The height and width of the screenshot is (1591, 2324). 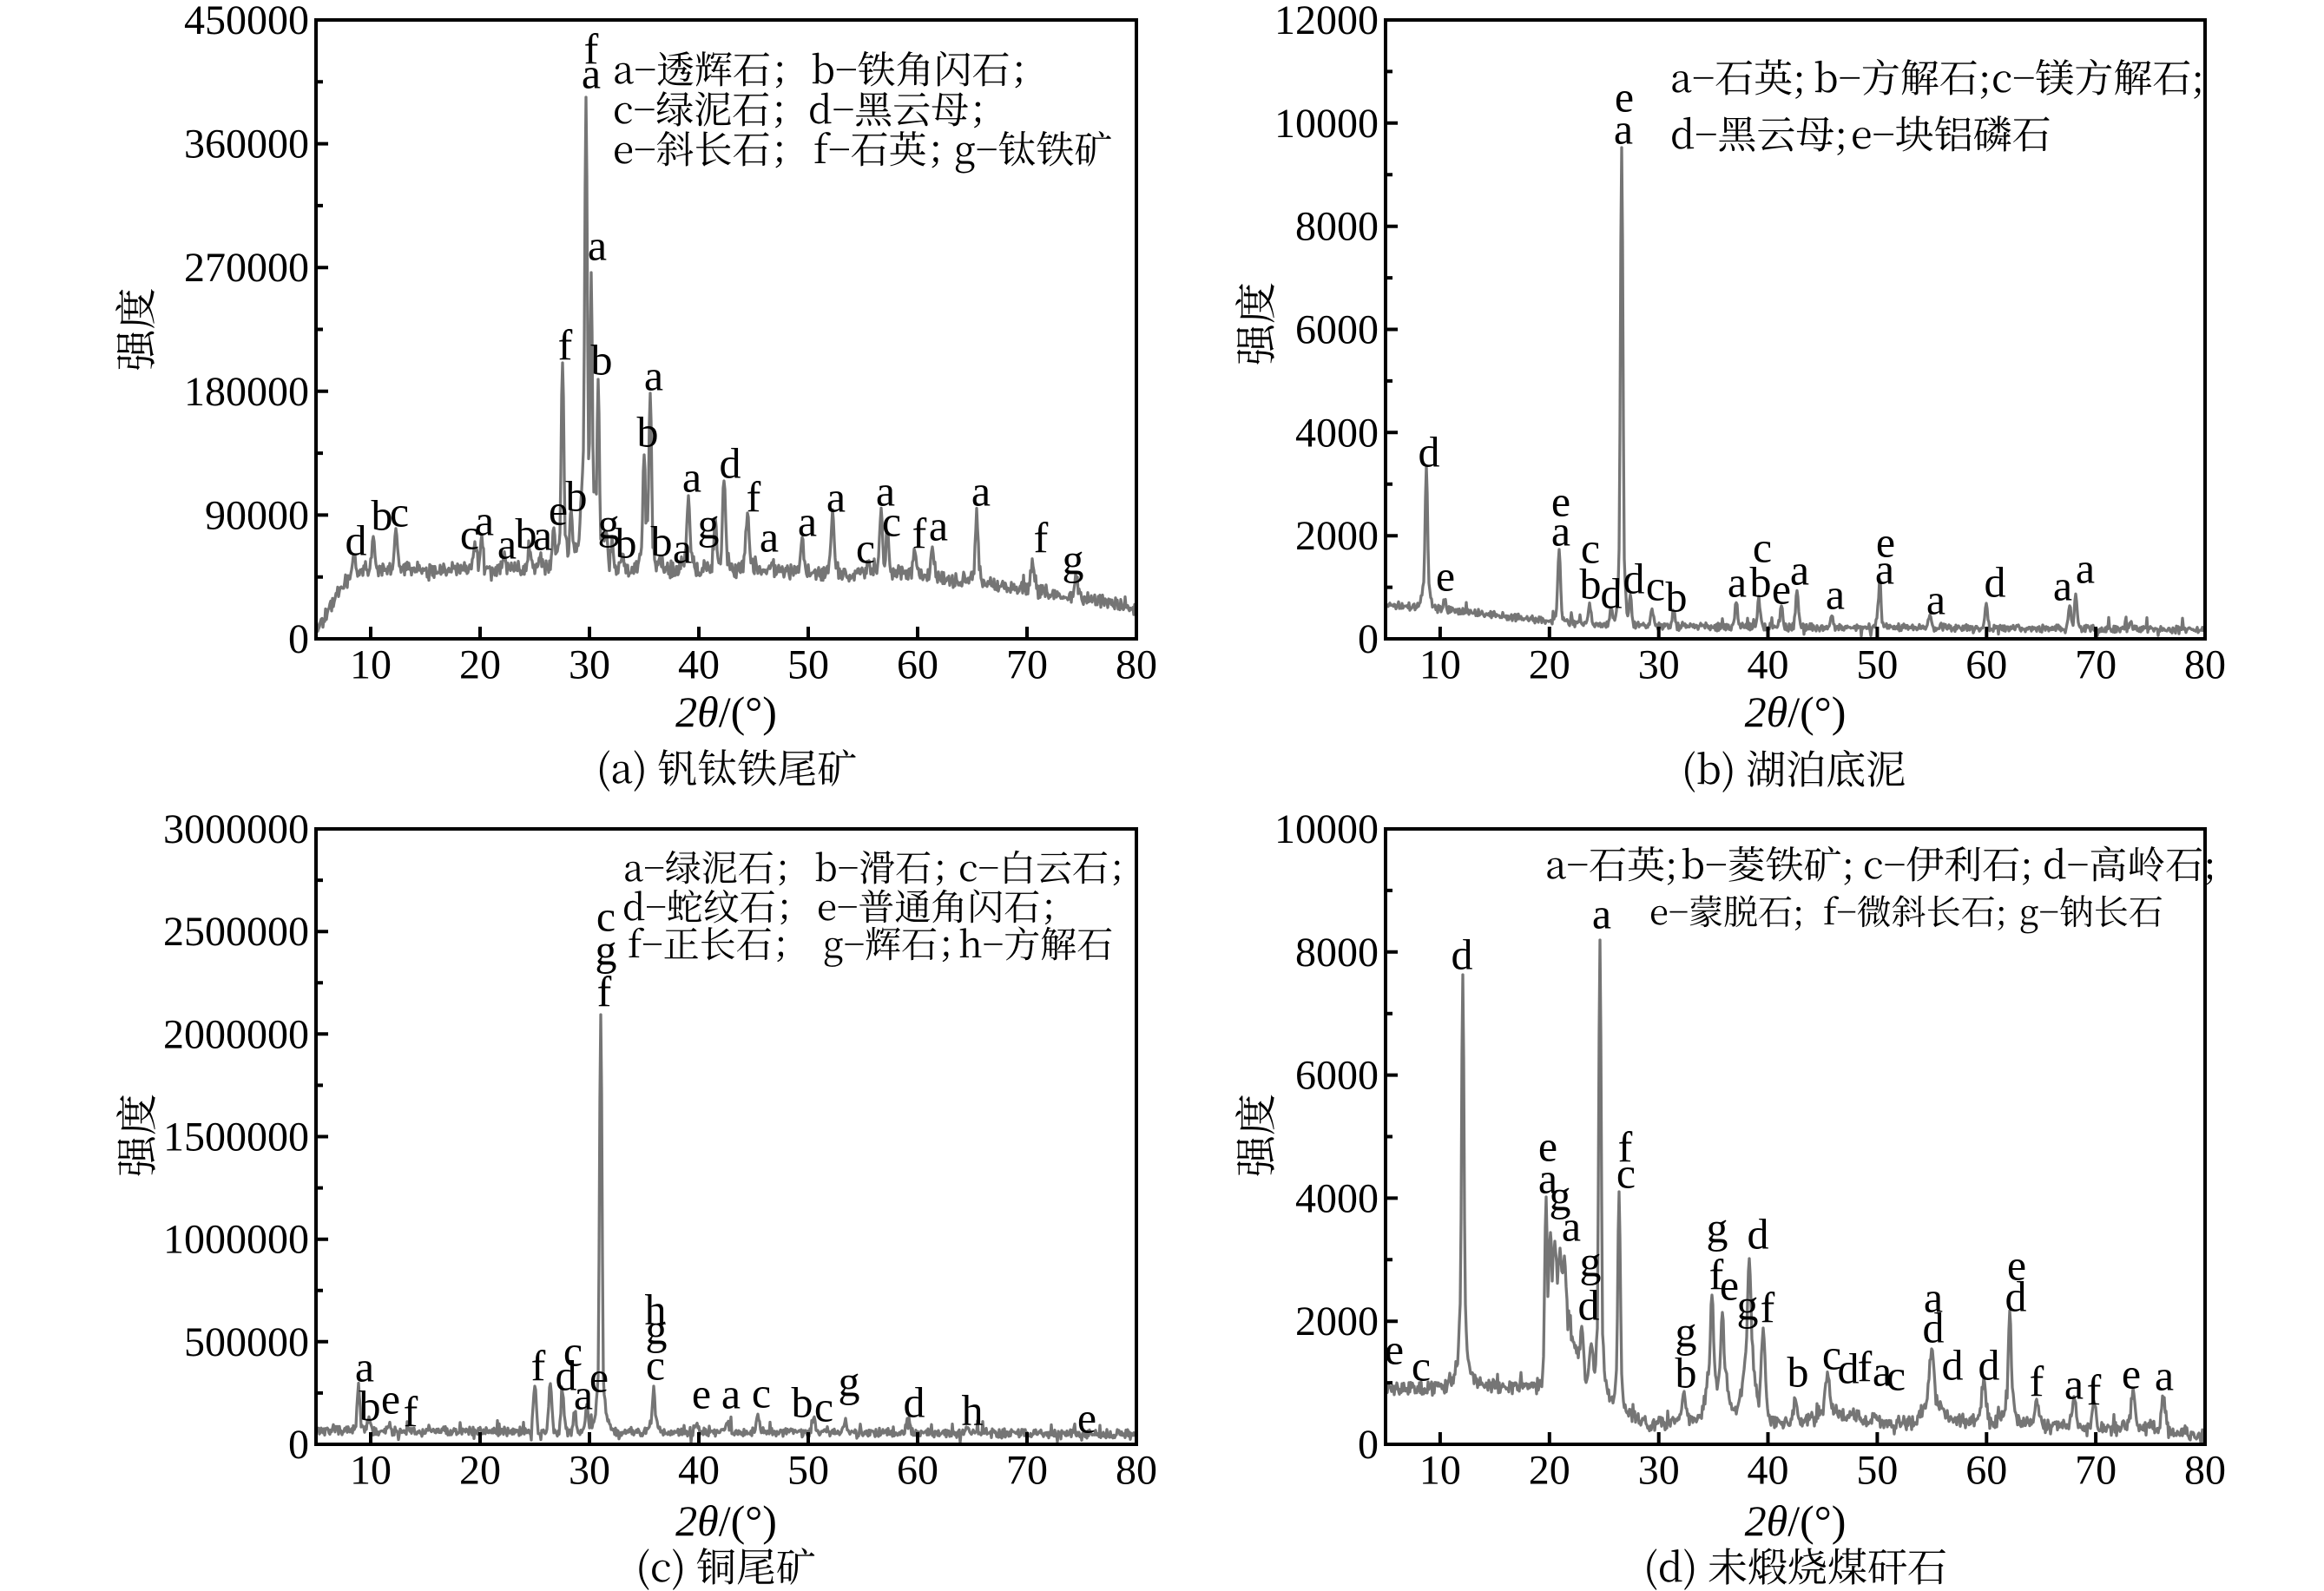 What do you see at coordinates (1337, 433) in the screenshot?
I see `svg-text: 4000` at bounding box center [1337, 433].